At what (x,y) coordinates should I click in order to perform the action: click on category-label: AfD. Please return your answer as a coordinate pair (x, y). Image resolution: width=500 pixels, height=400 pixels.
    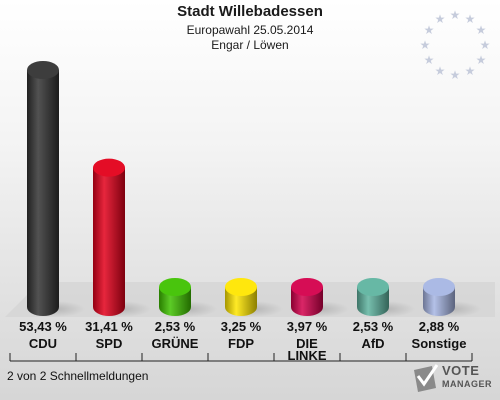
    Looking at the image, I should click on (372, 343).